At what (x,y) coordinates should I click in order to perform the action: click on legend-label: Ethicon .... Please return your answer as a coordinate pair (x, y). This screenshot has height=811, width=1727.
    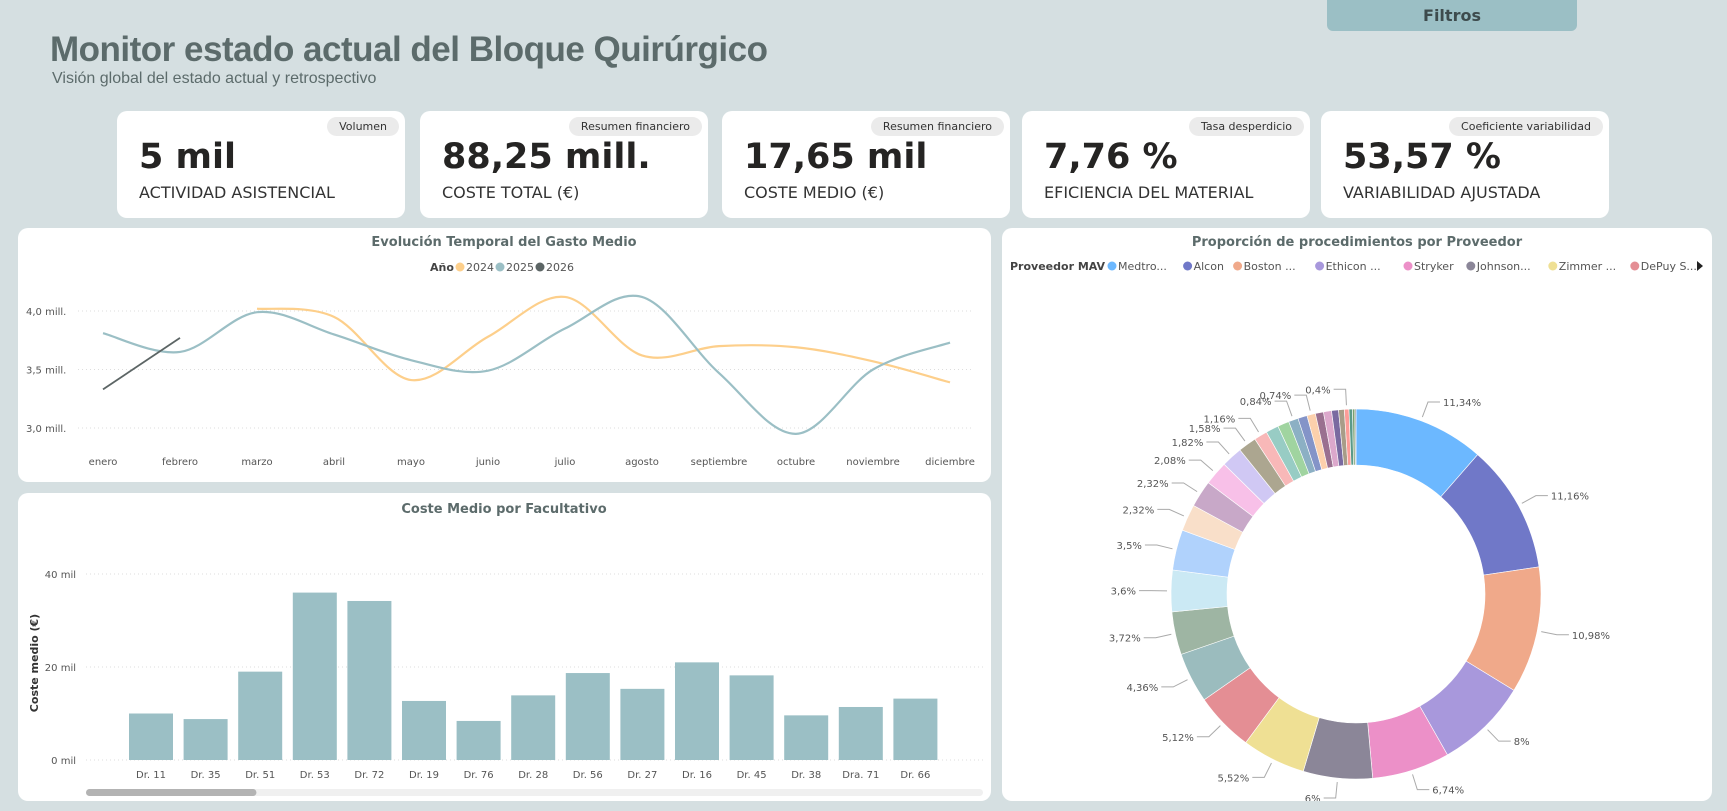
    Looking at the image, I should click on (1353, 266).